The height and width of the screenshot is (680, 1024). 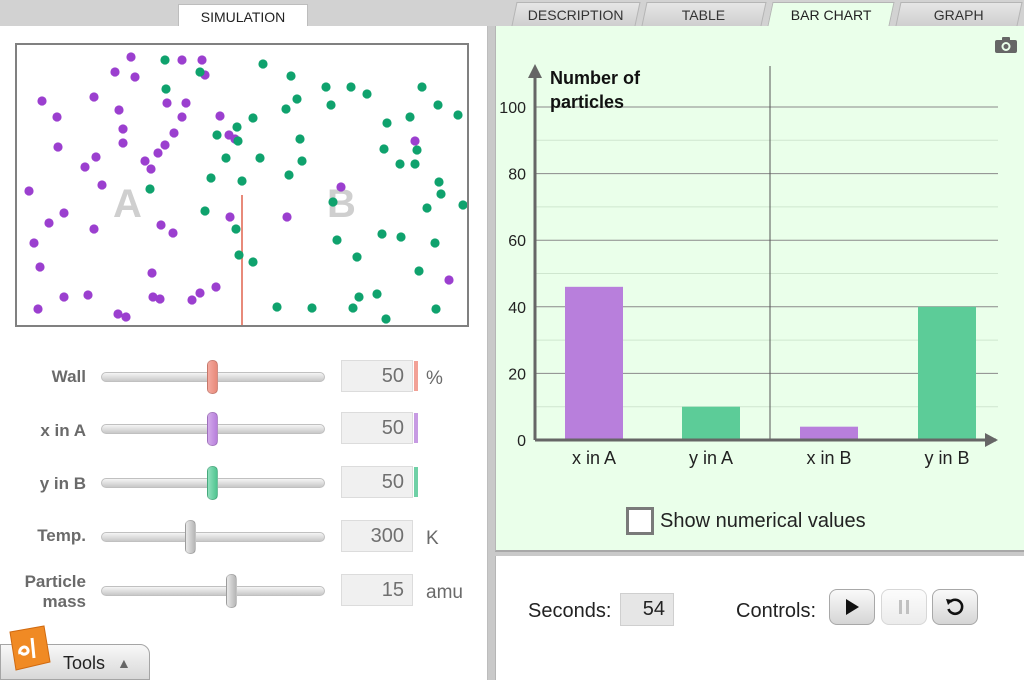 What do you see at coordinates (377, 376) in the screenshot?
I see `wall-value-field: 50` at bounding box center [377, 376].